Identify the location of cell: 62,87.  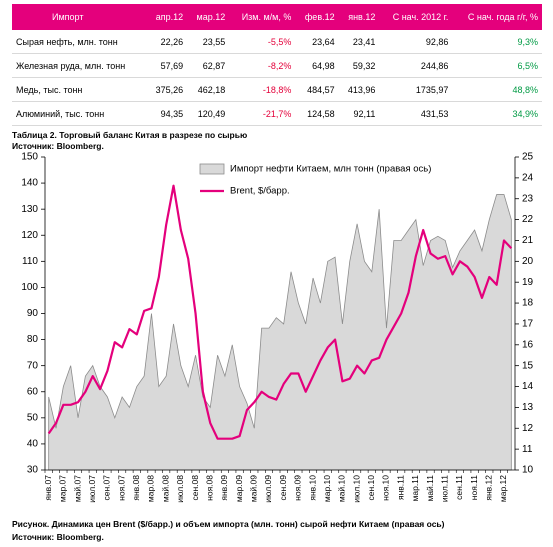
(208, 65).